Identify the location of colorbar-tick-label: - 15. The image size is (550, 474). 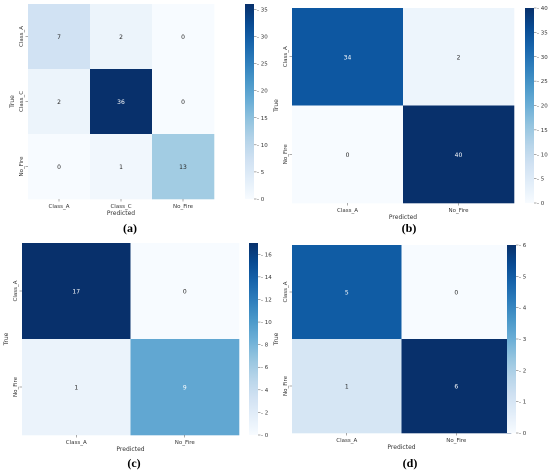
(262, 119).